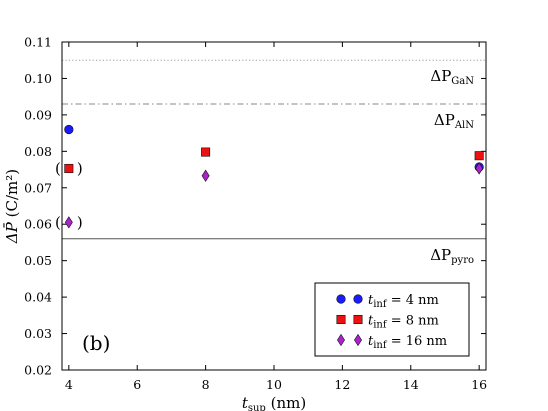 Image resolution: width=548 pixels, height=411 pixels. Describe the element at coordinates (413, 300) in the screenshot. I see `legend-entry-value: = 4 nm` at that location.